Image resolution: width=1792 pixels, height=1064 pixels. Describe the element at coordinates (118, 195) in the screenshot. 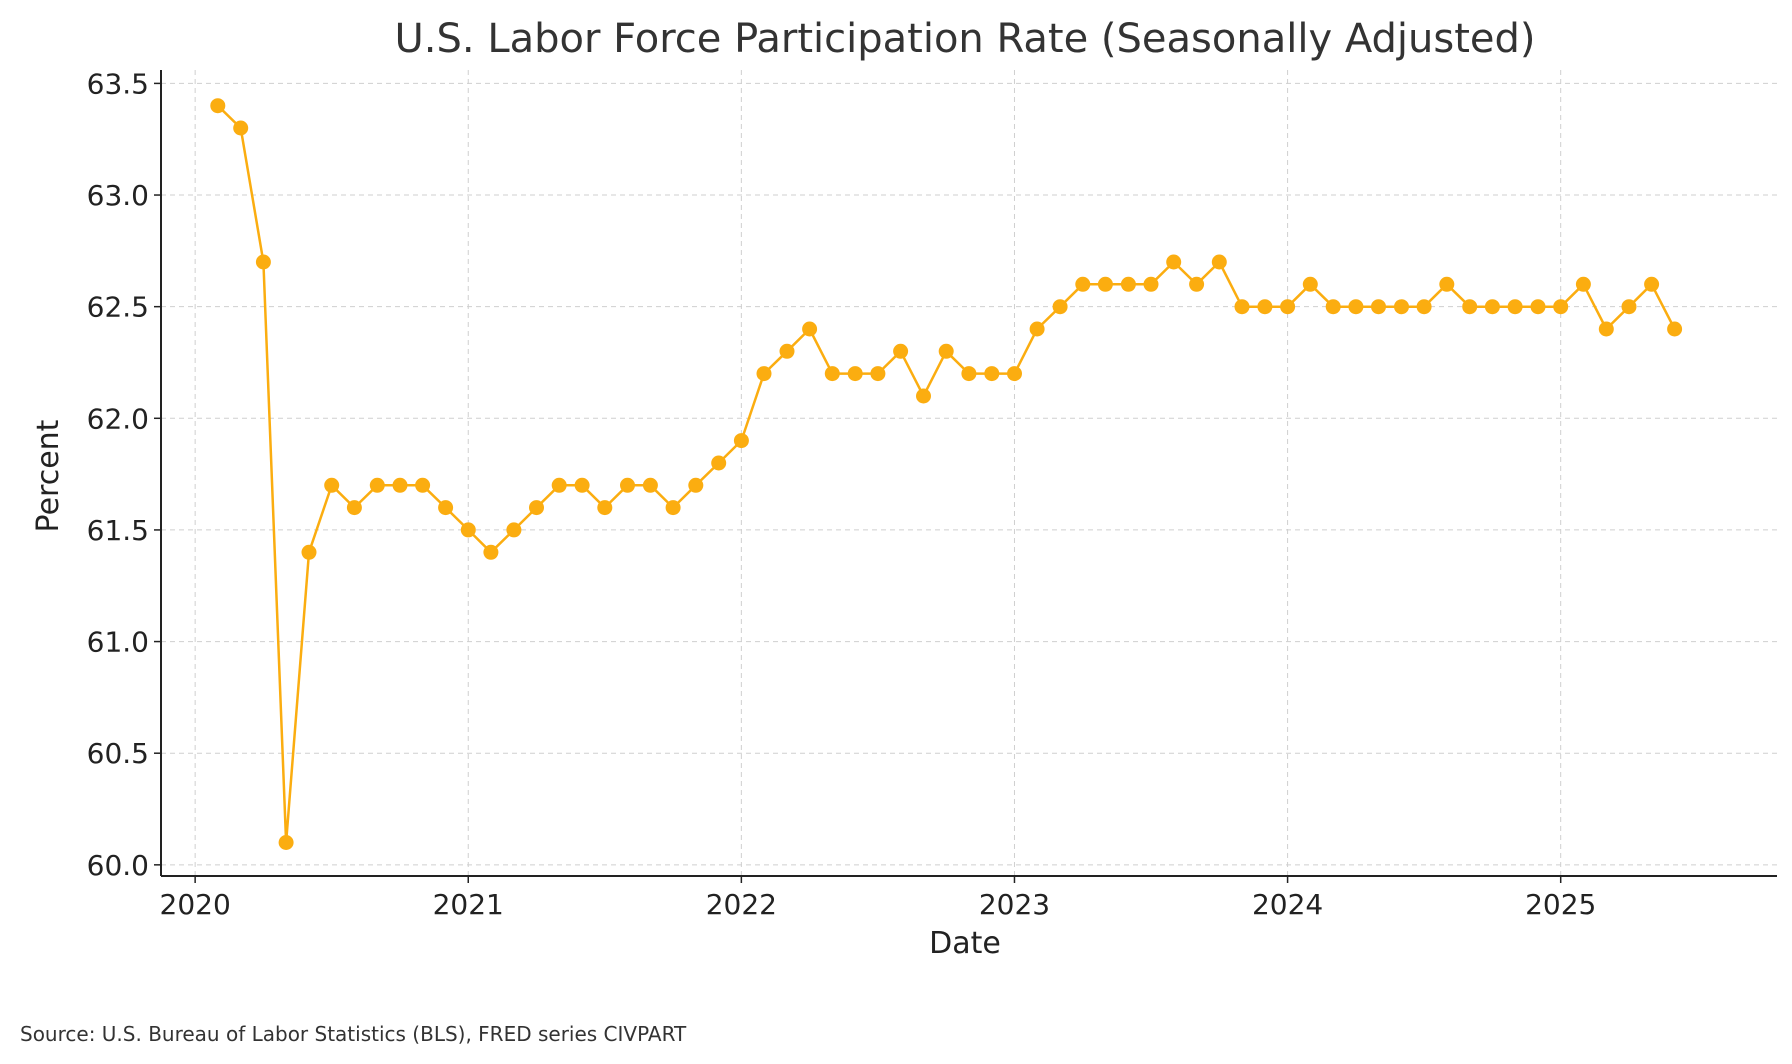

I see `y-tick-label: 63.0` at that location.